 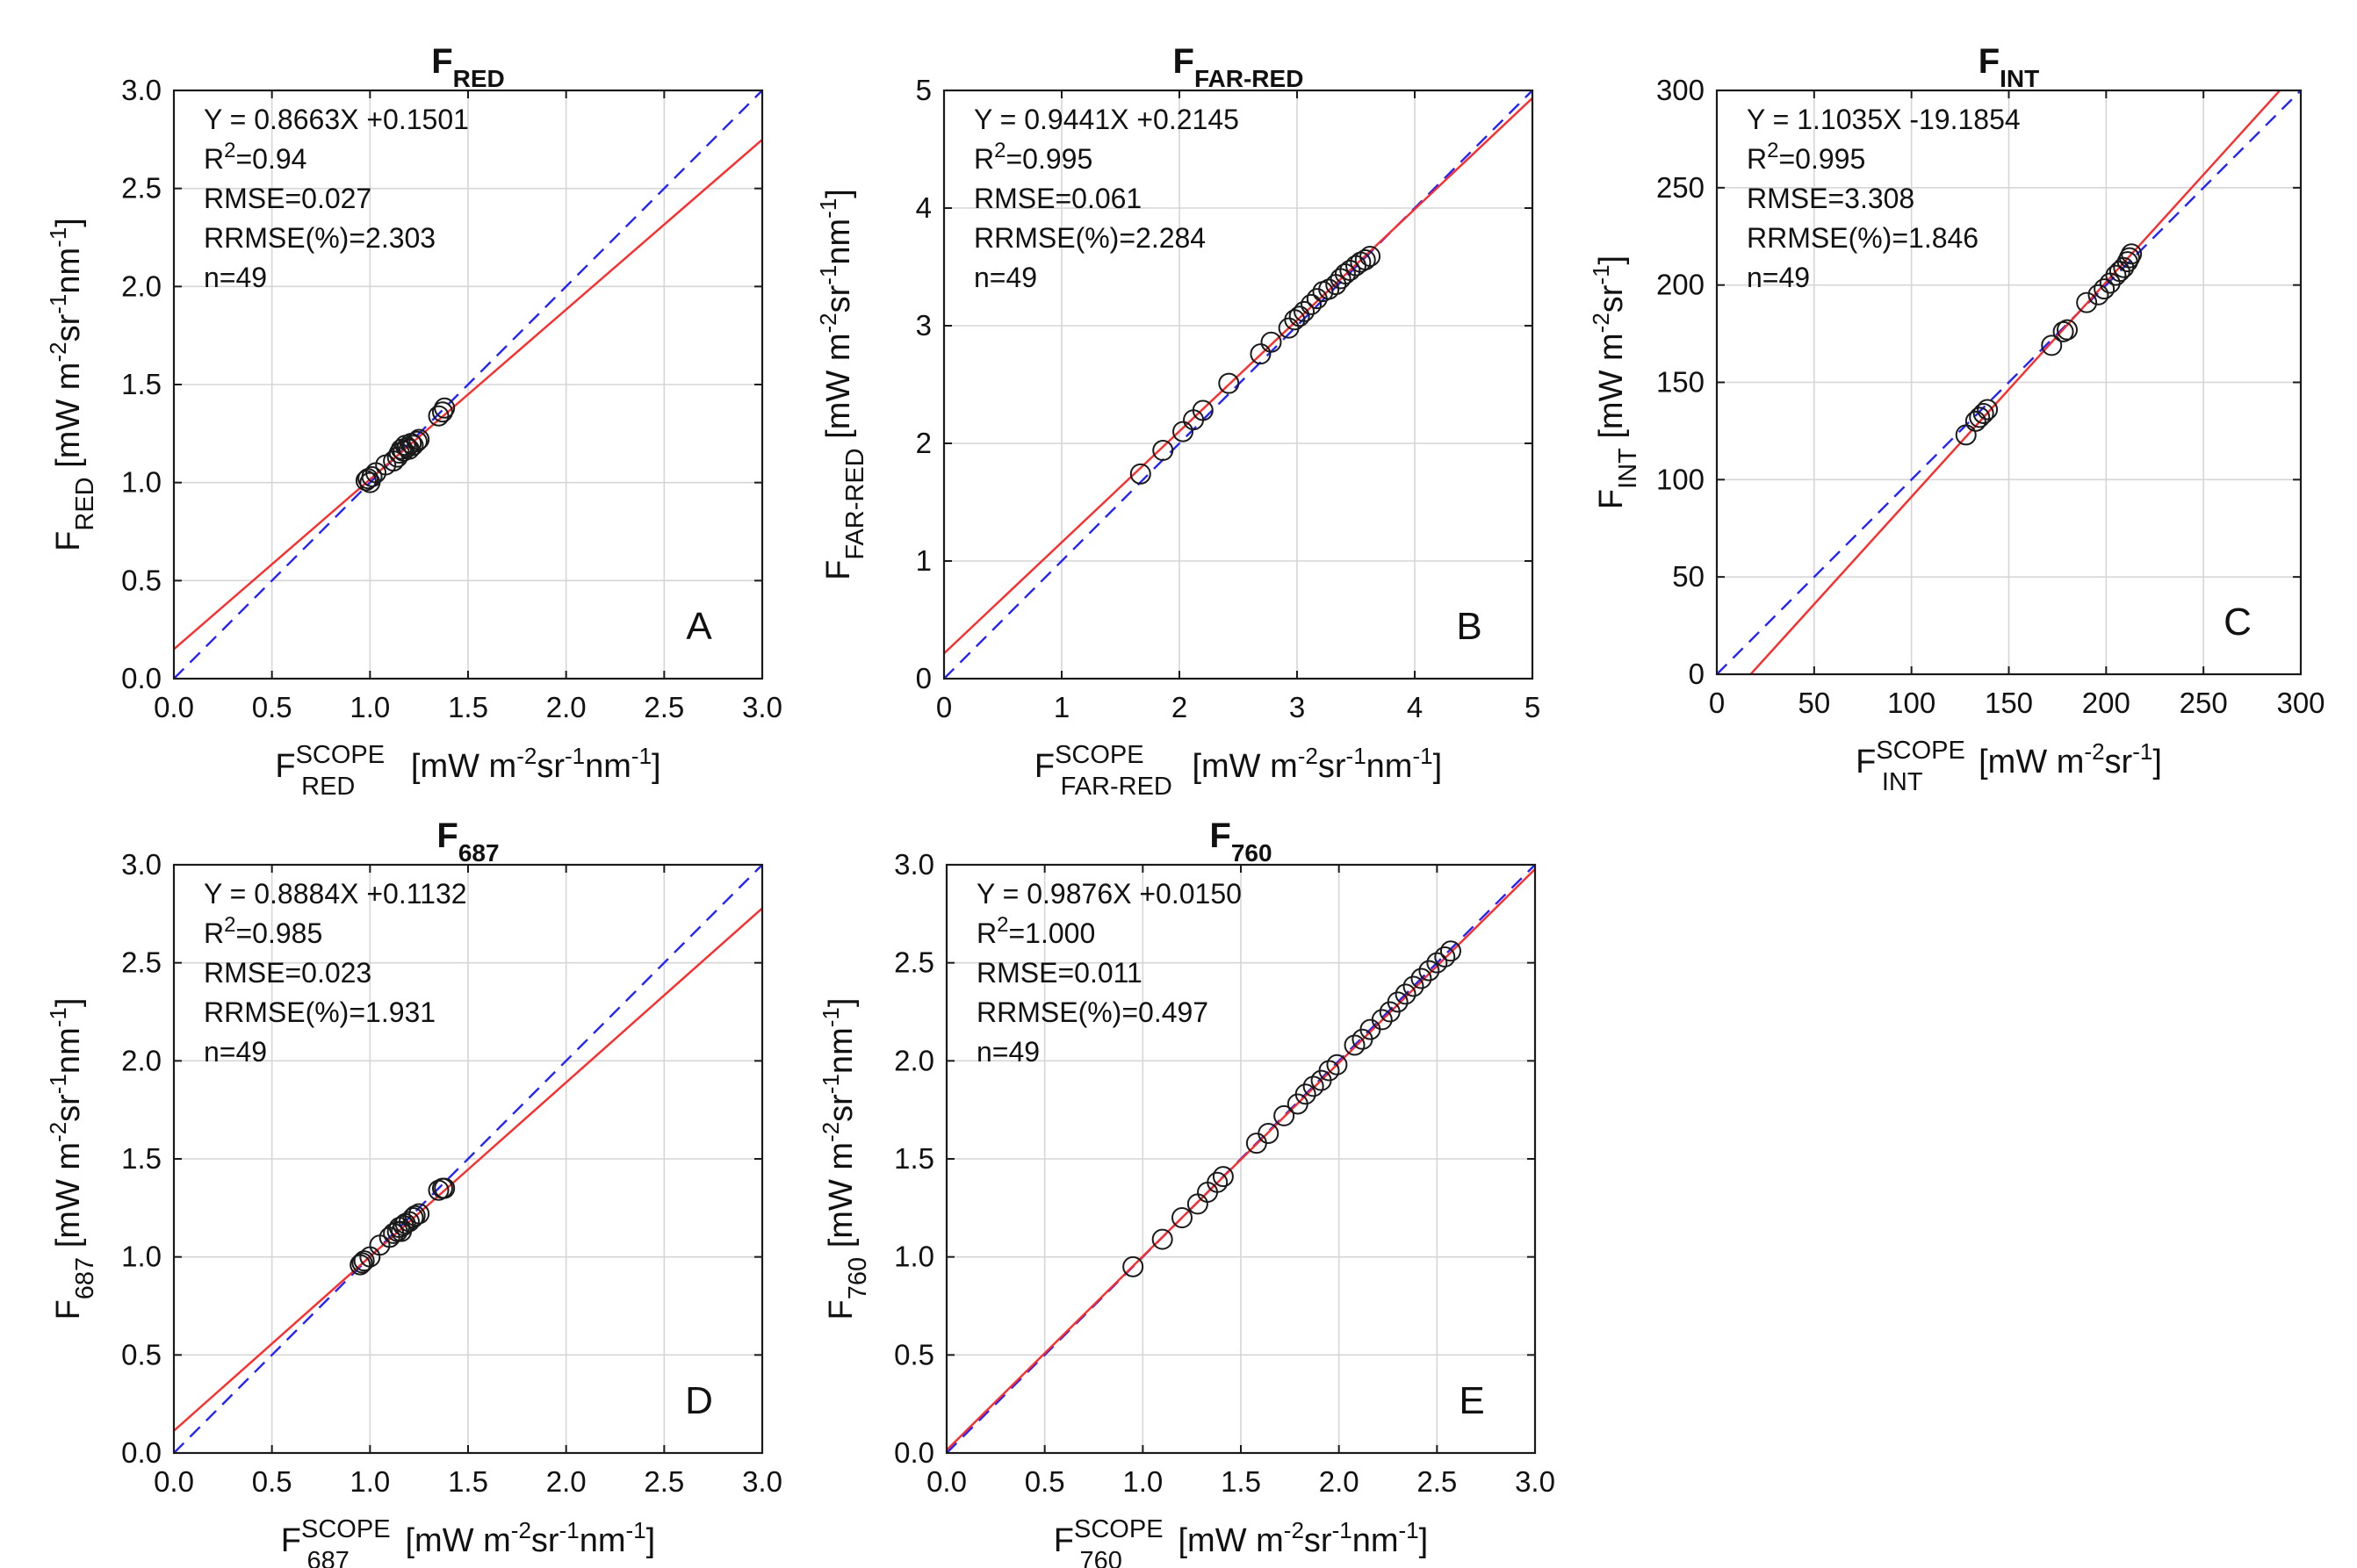 I want to click on panel-d-y-tick-label: 0.0, so click(x=141, y=1452).